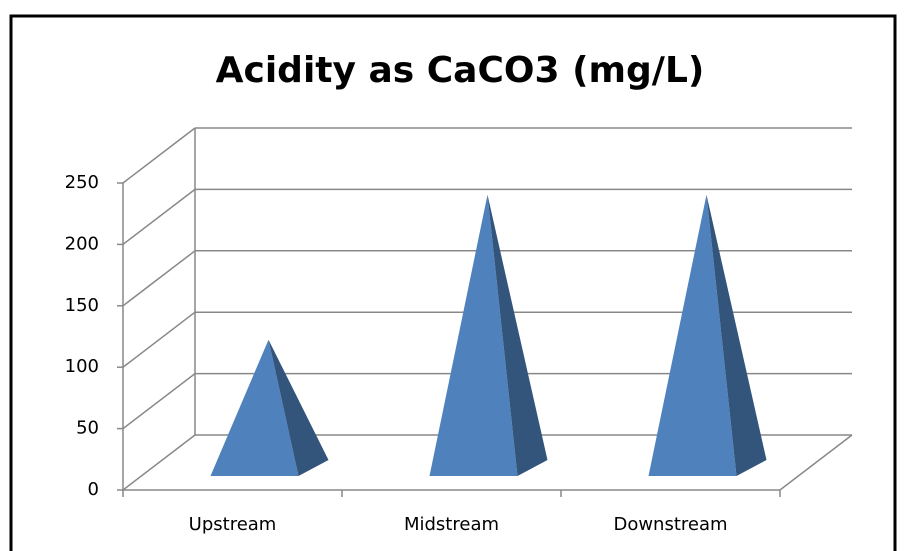  Describe the element at coordinates (670, 524) in the screenshot. I see `x-tick-label: Downstream` at that location.